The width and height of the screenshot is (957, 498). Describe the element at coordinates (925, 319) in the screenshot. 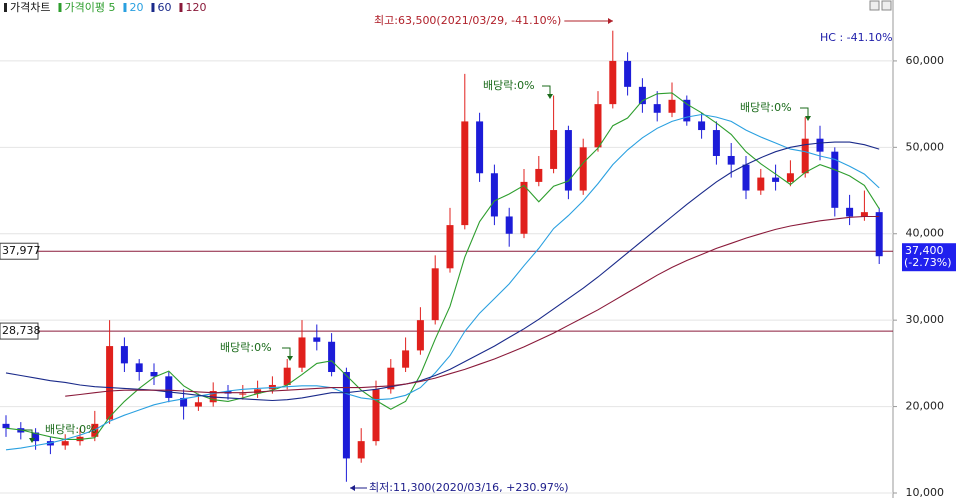

I see `y-tick-label: 30,000` at that location.